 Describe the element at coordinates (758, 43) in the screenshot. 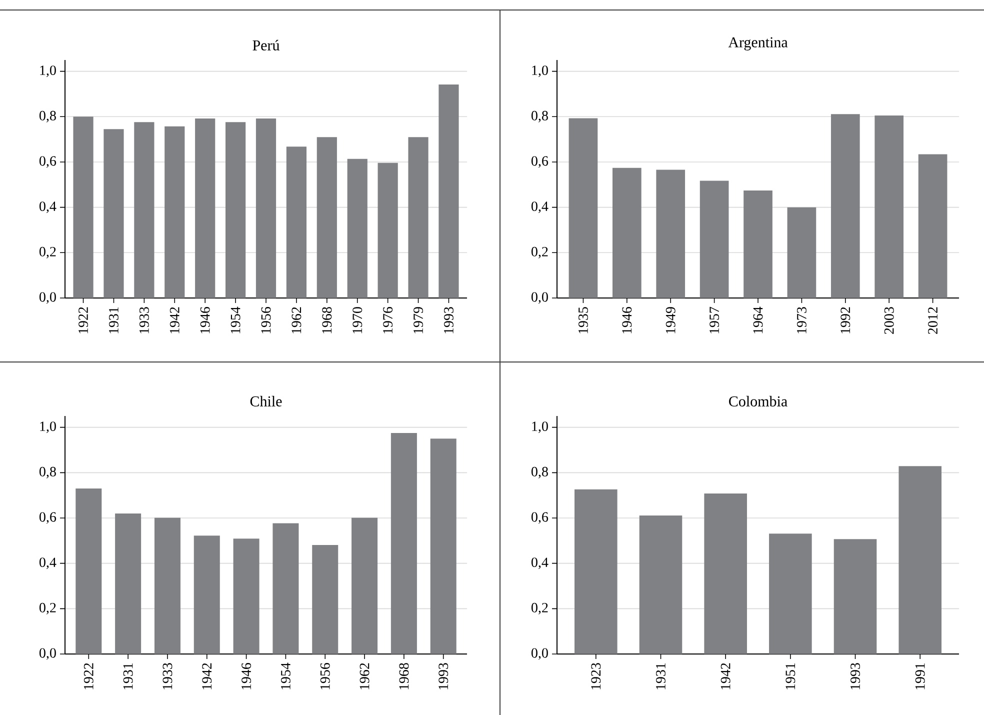

I see `chart-title: Argentina` at that location.